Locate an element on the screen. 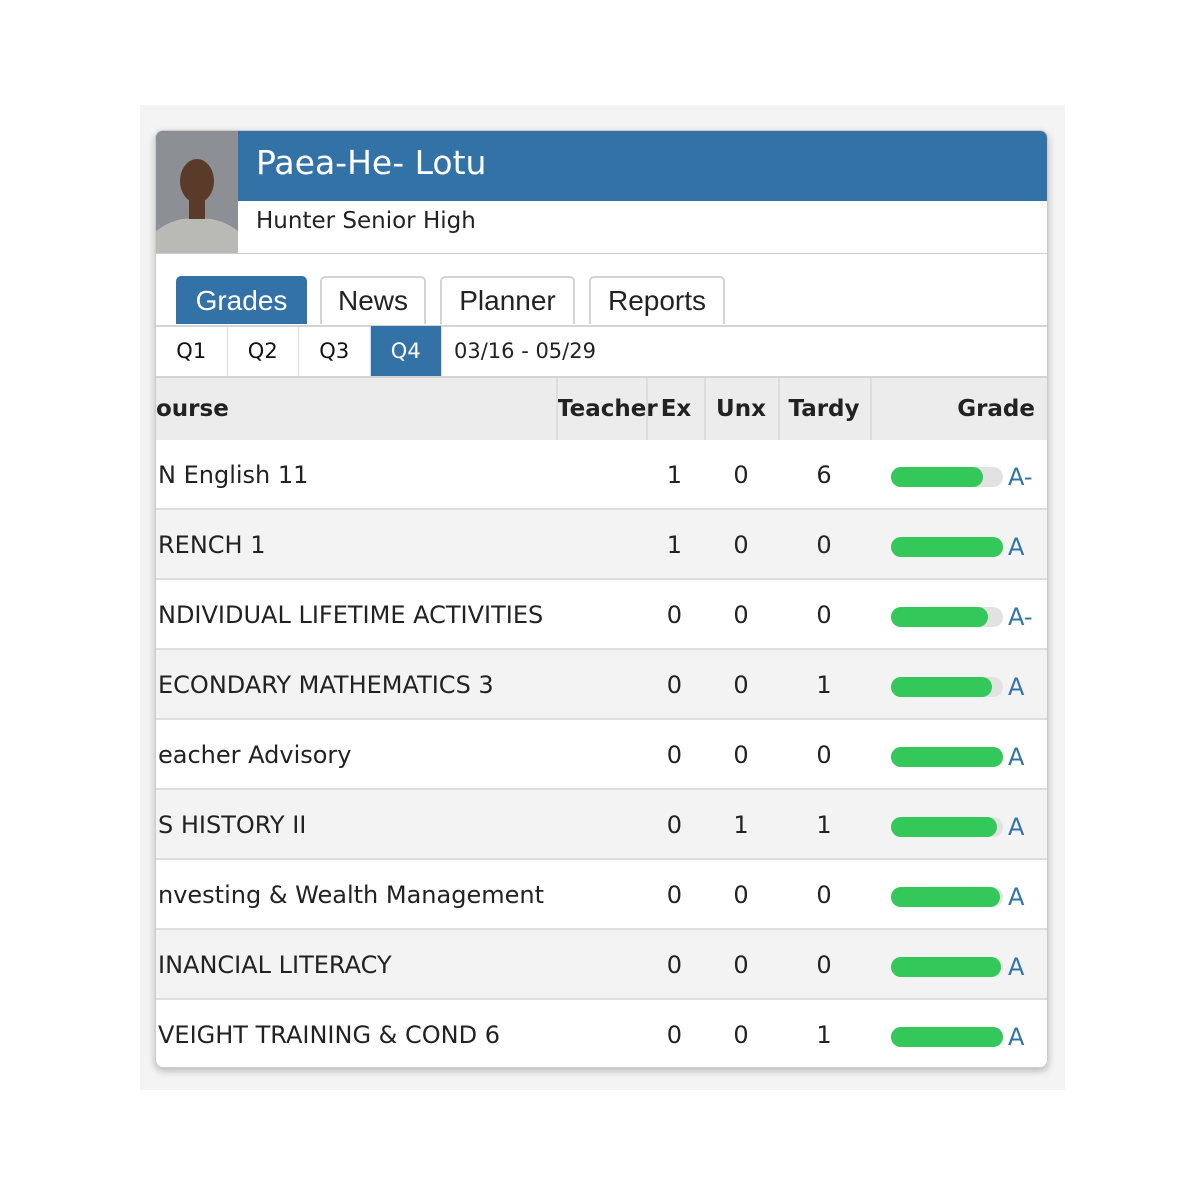  column-header: Teacher is located at coordinates (607, 409).